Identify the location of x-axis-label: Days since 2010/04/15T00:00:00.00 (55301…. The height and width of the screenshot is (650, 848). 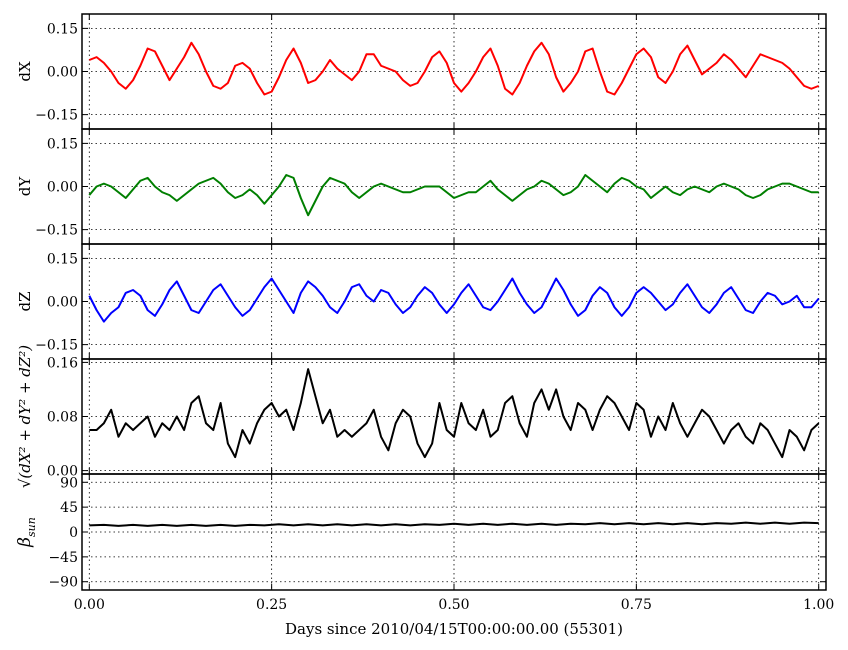
(454, 629).